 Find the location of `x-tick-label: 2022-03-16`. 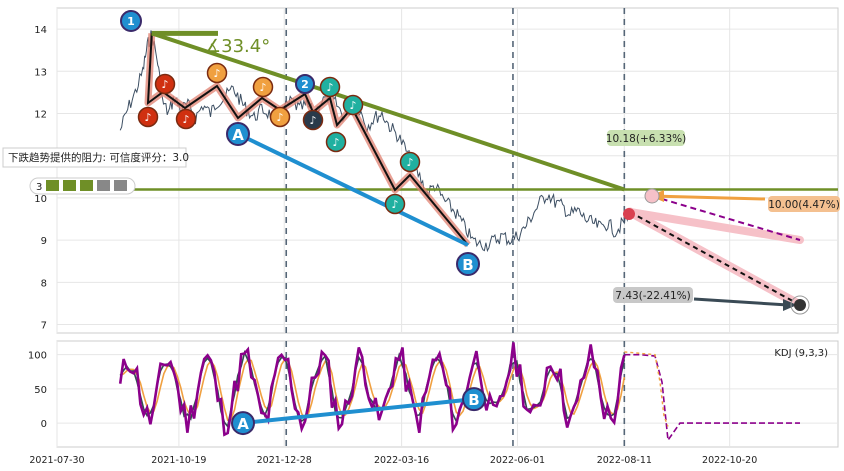

x-tick-label: 2022-03-16 is located at coordinates (401, 460).